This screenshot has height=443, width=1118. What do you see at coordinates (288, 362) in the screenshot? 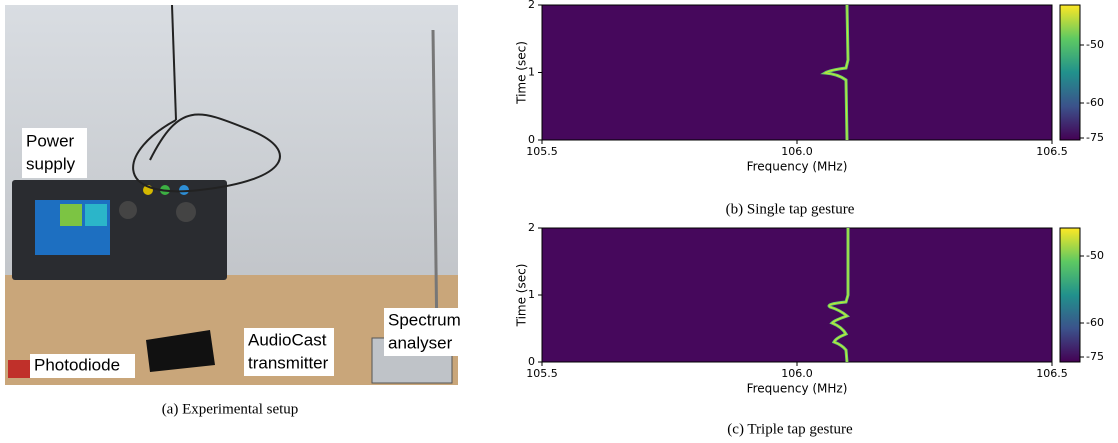
I see `photo-label: transmitter` at bounding box center [288, 362].